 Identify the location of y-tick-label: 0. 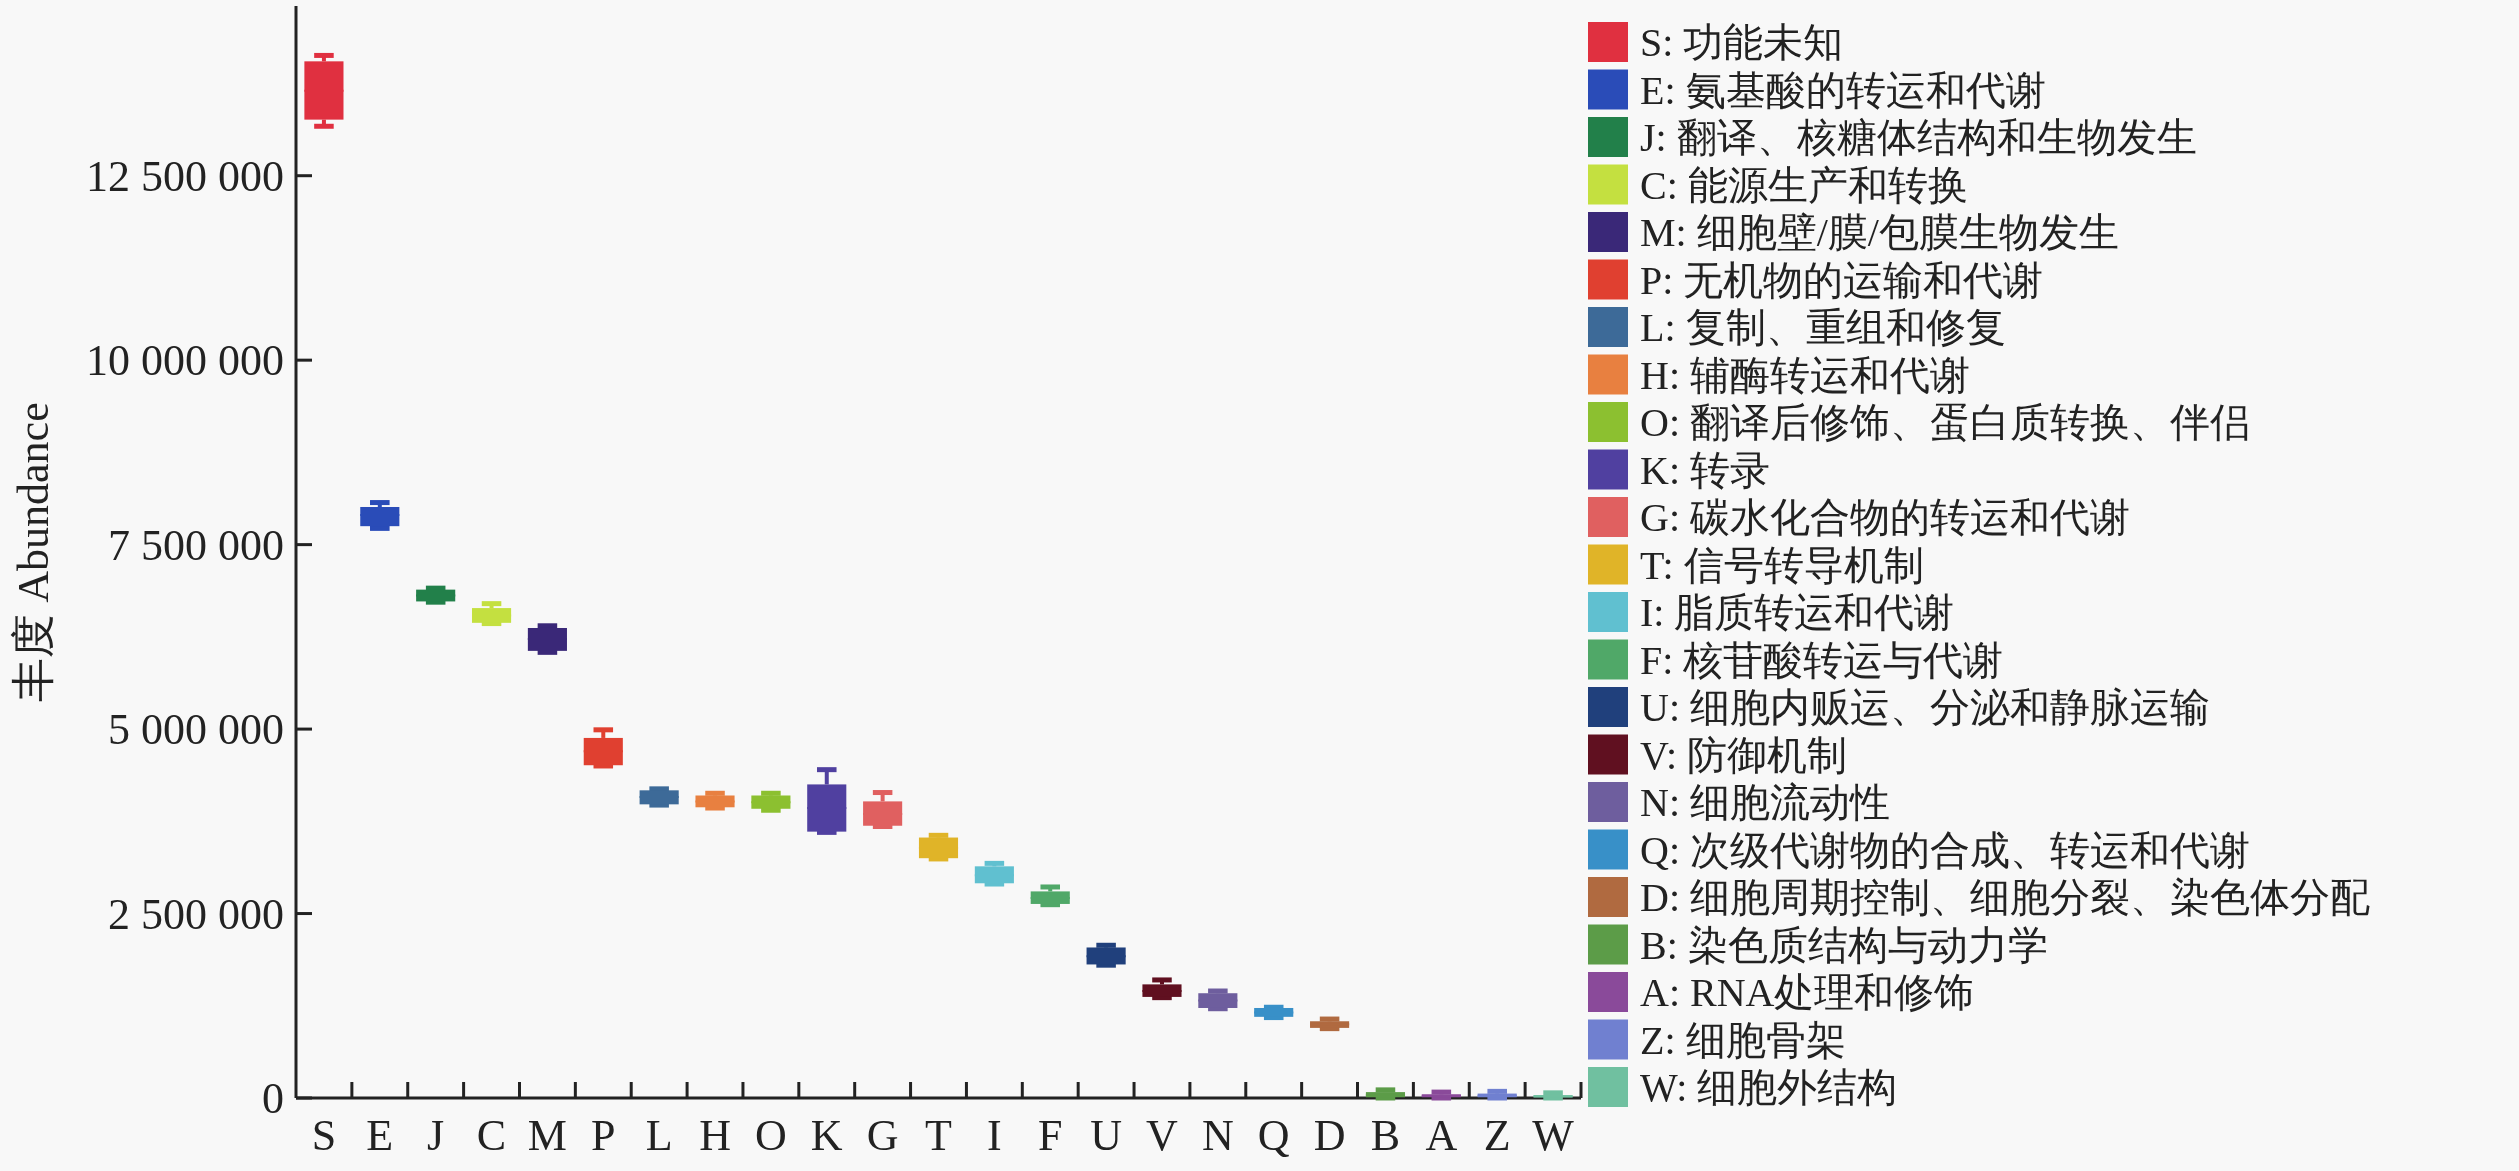
(273, 1098).